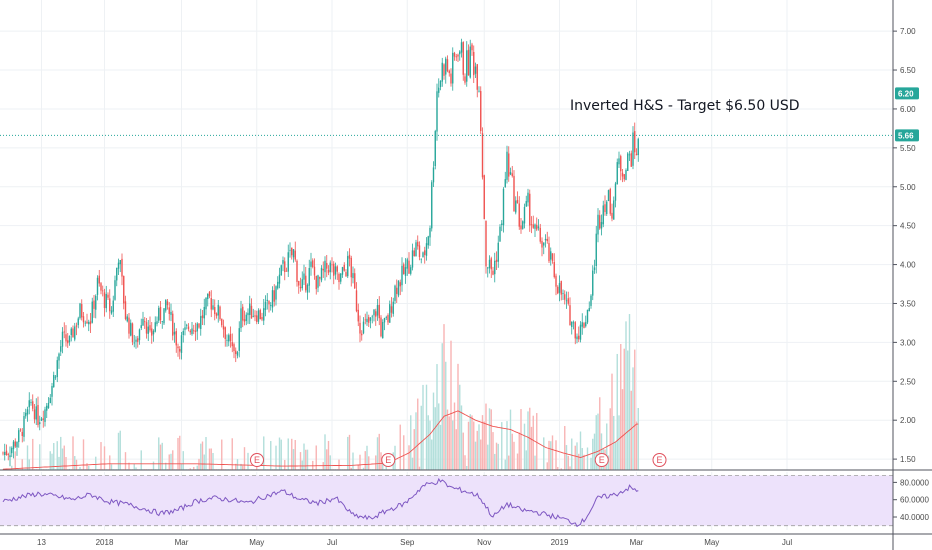 This screenshot has width=932, height=550. I want to click on last-price-badge-bg, so click(907, 135).